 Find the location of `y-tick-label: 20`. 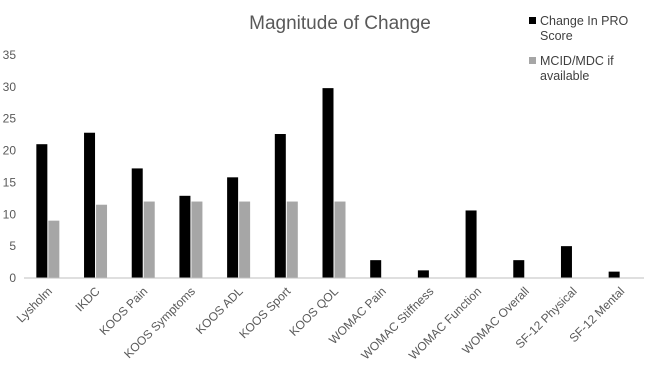

y-tick-label: 20 is located at coordinates (10, 151).